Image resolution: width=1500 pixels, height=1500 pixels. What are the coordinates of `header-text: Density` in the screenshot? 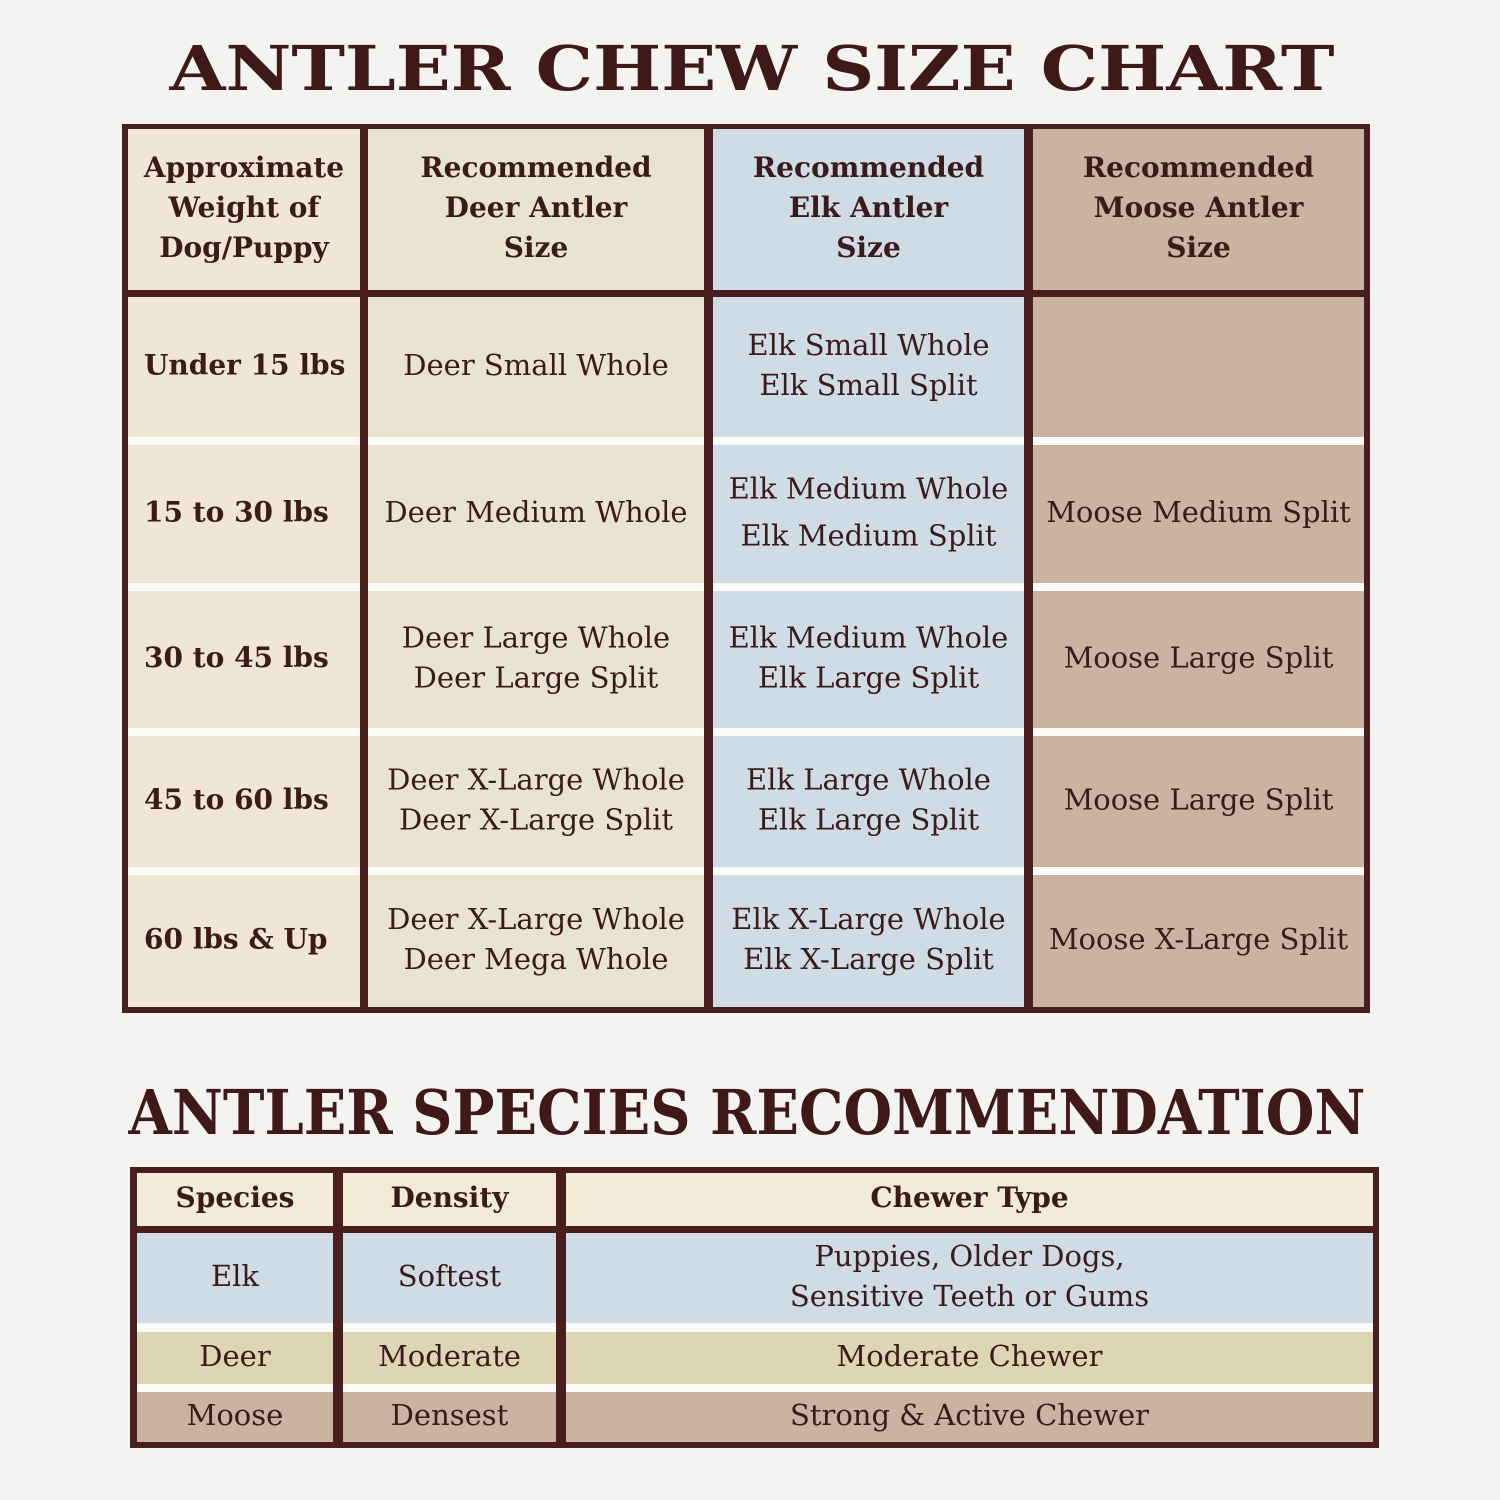 It's located at (449, 1197).